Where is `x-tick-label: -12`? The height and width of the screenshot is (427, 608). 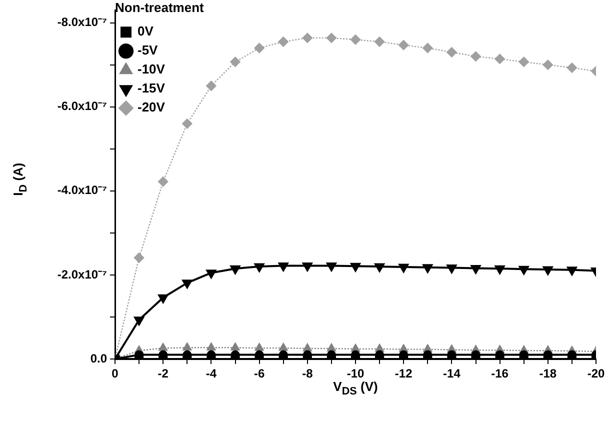 x-tick-label: -12 is located at coordinates (403, 373).